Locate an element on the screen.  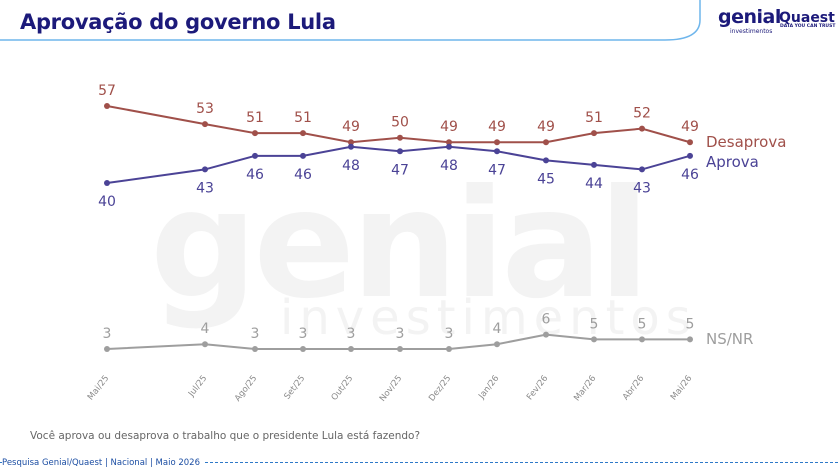
series-line-aprova is located at coordinates (398, 164).